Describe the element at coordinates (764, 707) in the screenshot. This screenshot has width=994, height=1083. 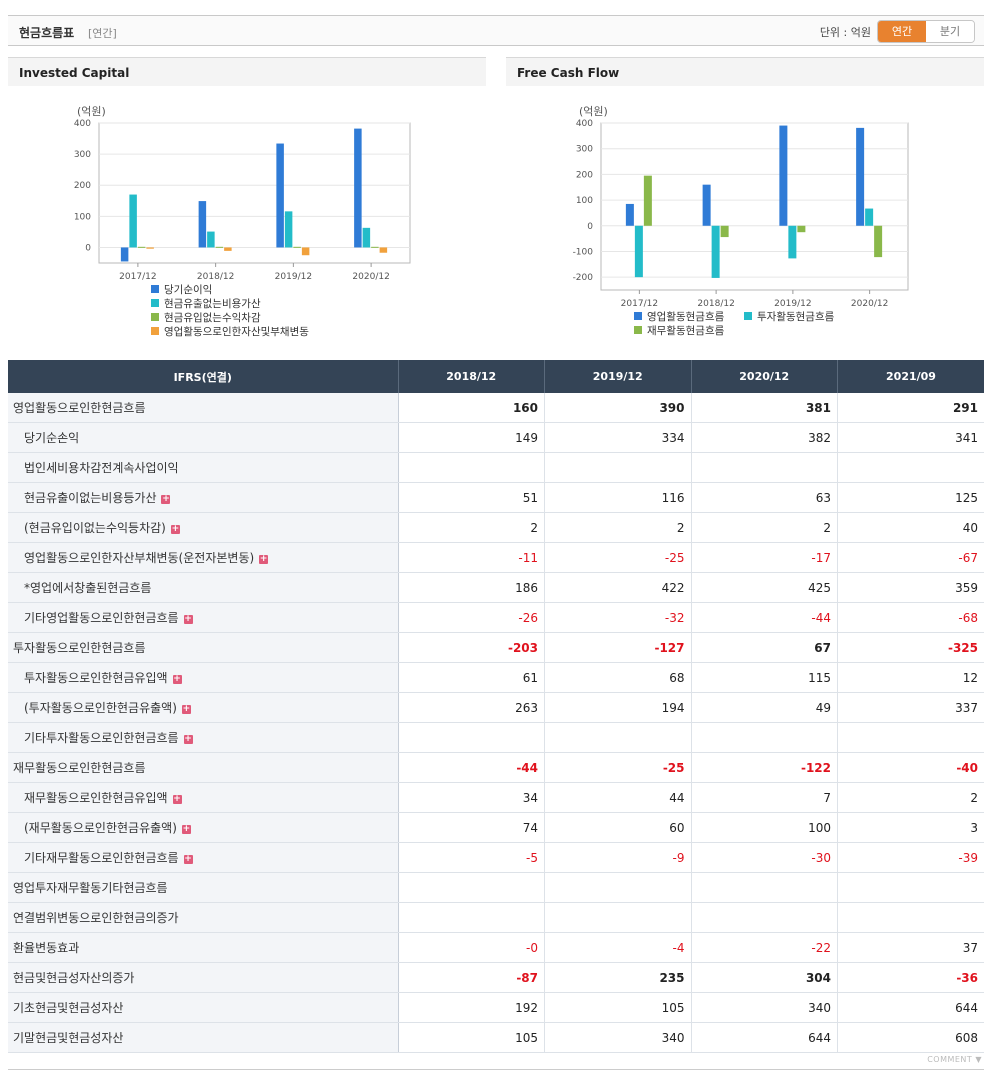
I see `value-cell: 49` at that location.